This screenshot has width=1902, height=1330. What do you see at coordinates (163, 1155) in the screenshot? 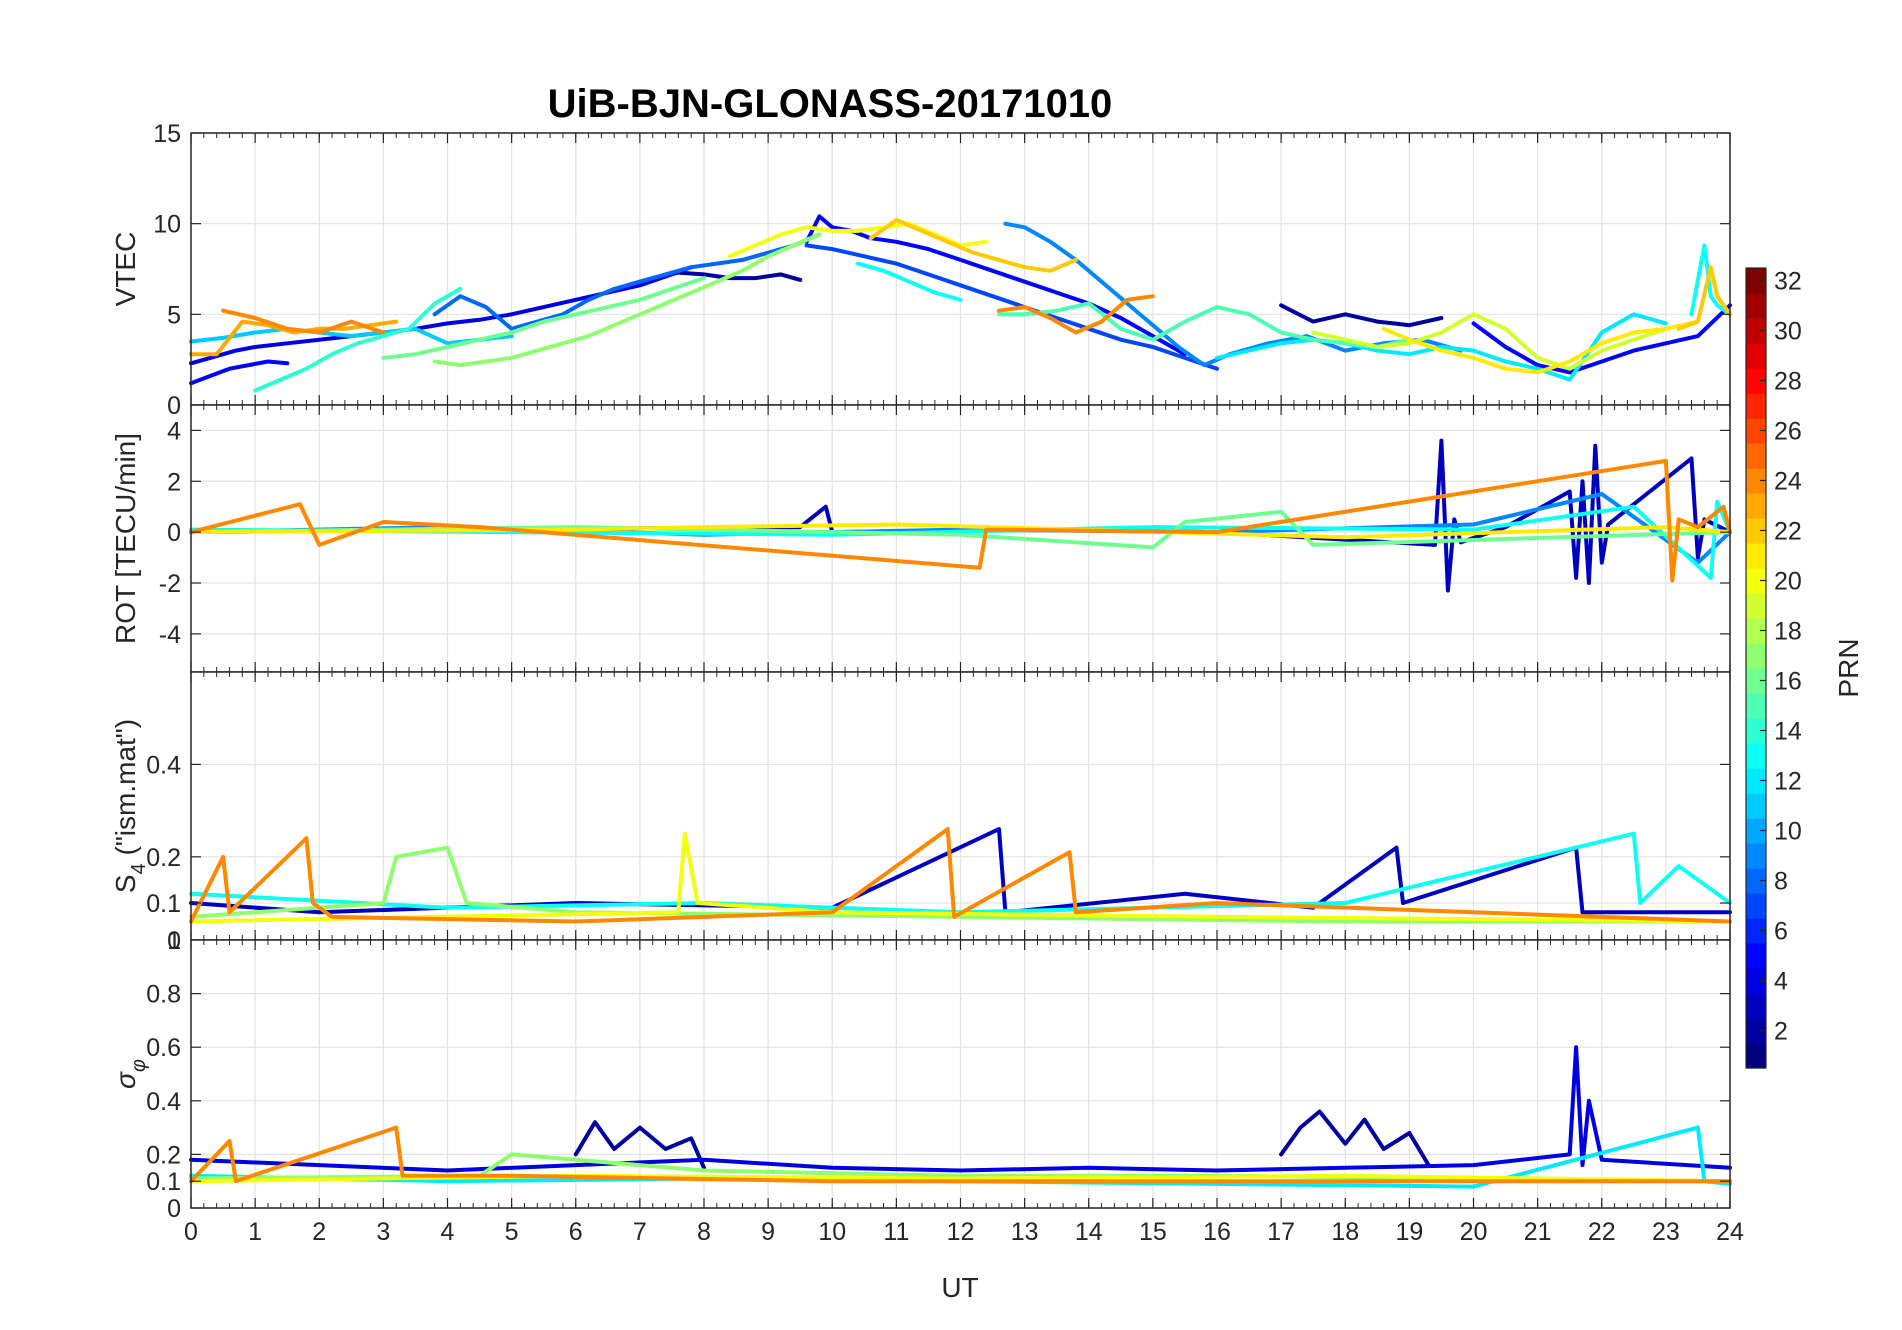
I see `y-tick-label: 0.2` at bounding box center [163, 1155].